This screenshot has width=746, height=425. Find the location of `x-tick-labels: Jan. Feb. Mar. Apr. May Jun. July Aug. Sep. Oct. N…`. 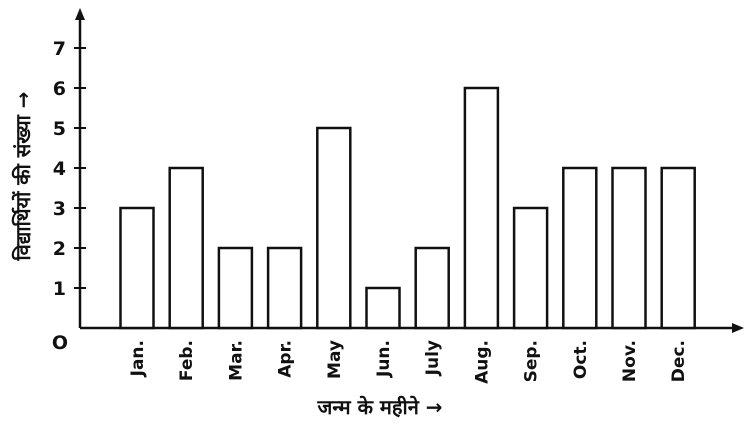

x-tick-labels: Jan. Feb. Mar. Apr. May Jun. July Aug. Sep. Oct. N… is located at coordinates (408, 362).